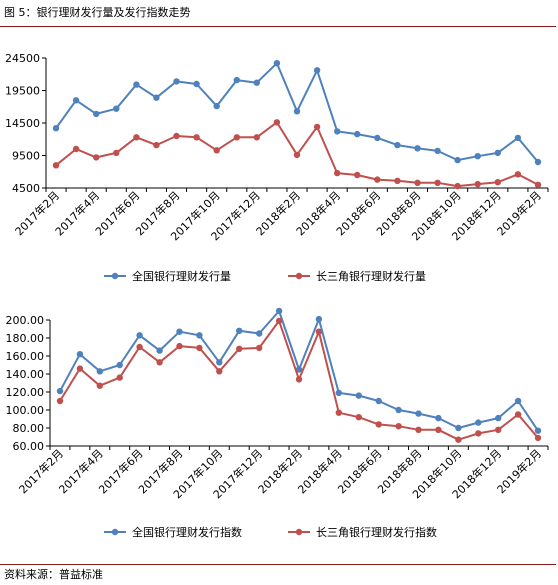 The height and width of the screenshot is (585, 558). Describe the element at coordinates (25, 356) in the screenshot. I see `y-tick-label: 160.00` at that location.